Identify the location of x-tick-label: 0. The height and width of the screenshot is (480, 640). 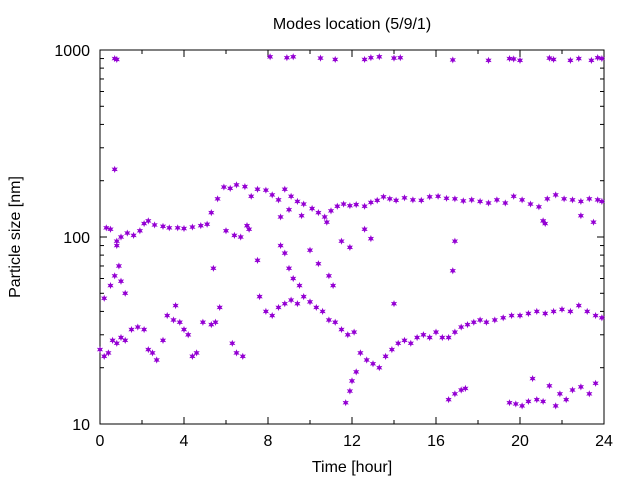
(100, 441).